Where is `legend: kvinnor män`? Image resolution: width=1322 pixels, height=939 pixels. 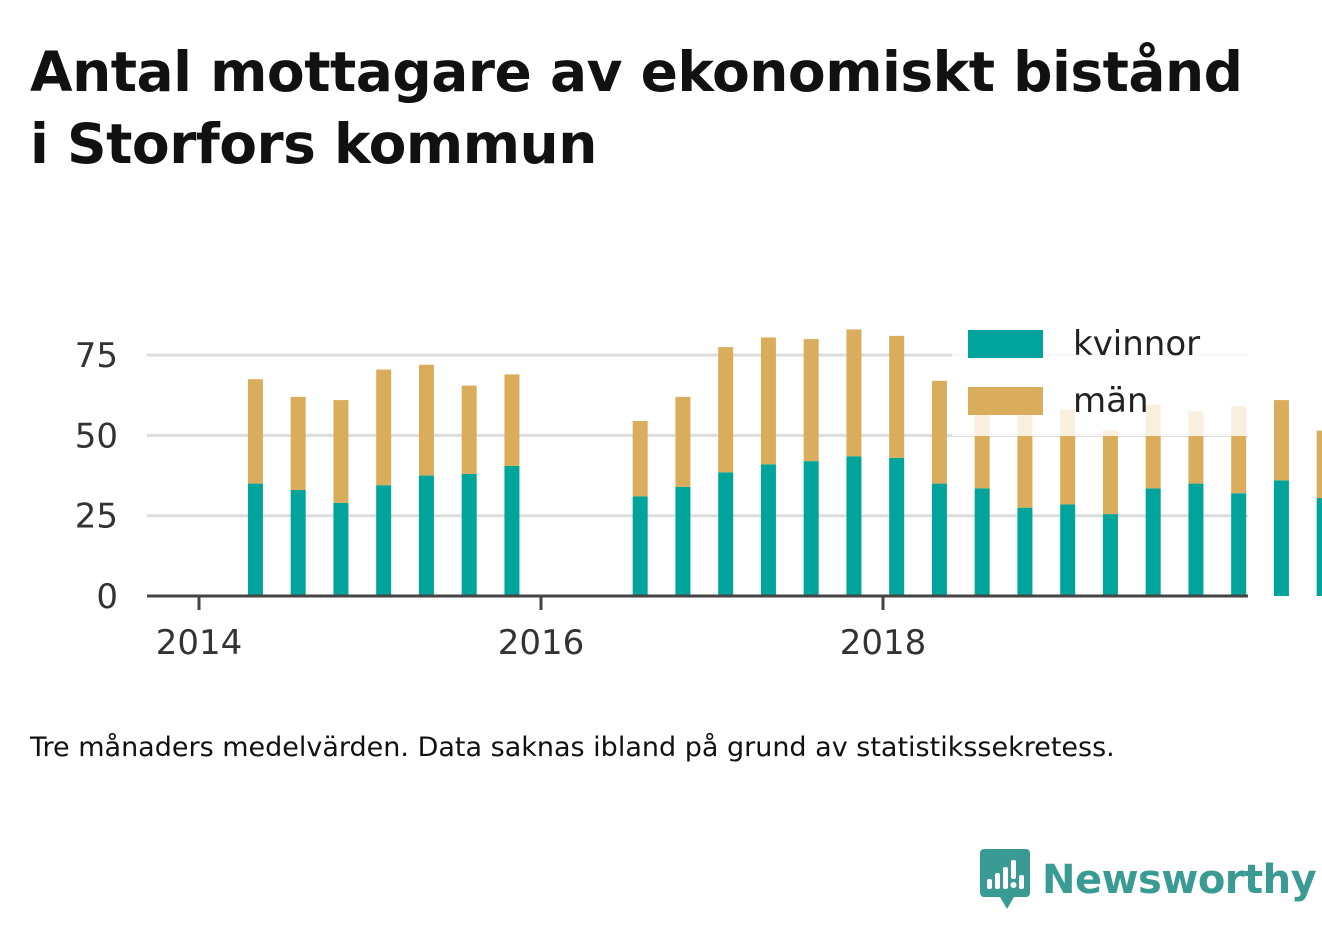 legend: kvinnor män is located at coordinates (1102, 377).